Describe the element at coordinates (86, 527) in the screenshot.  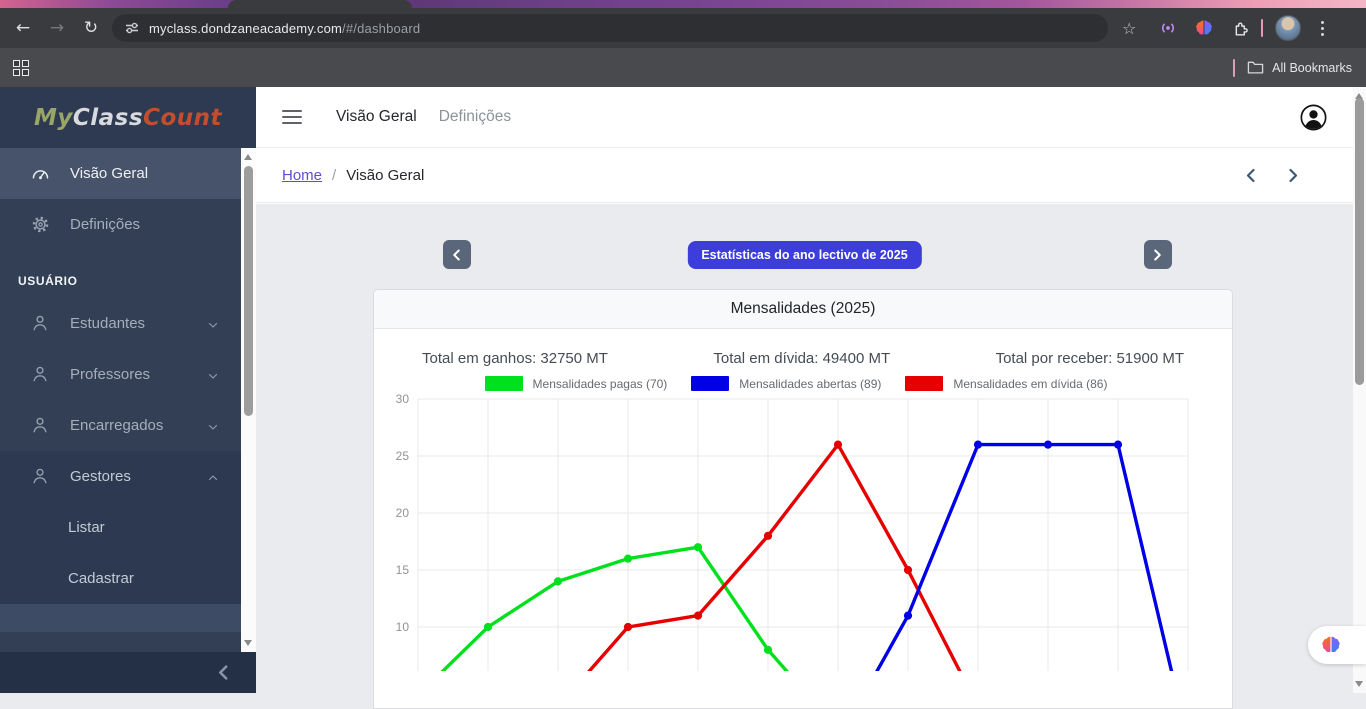
I see `sidebar-subitem-label: Listar` at that location.